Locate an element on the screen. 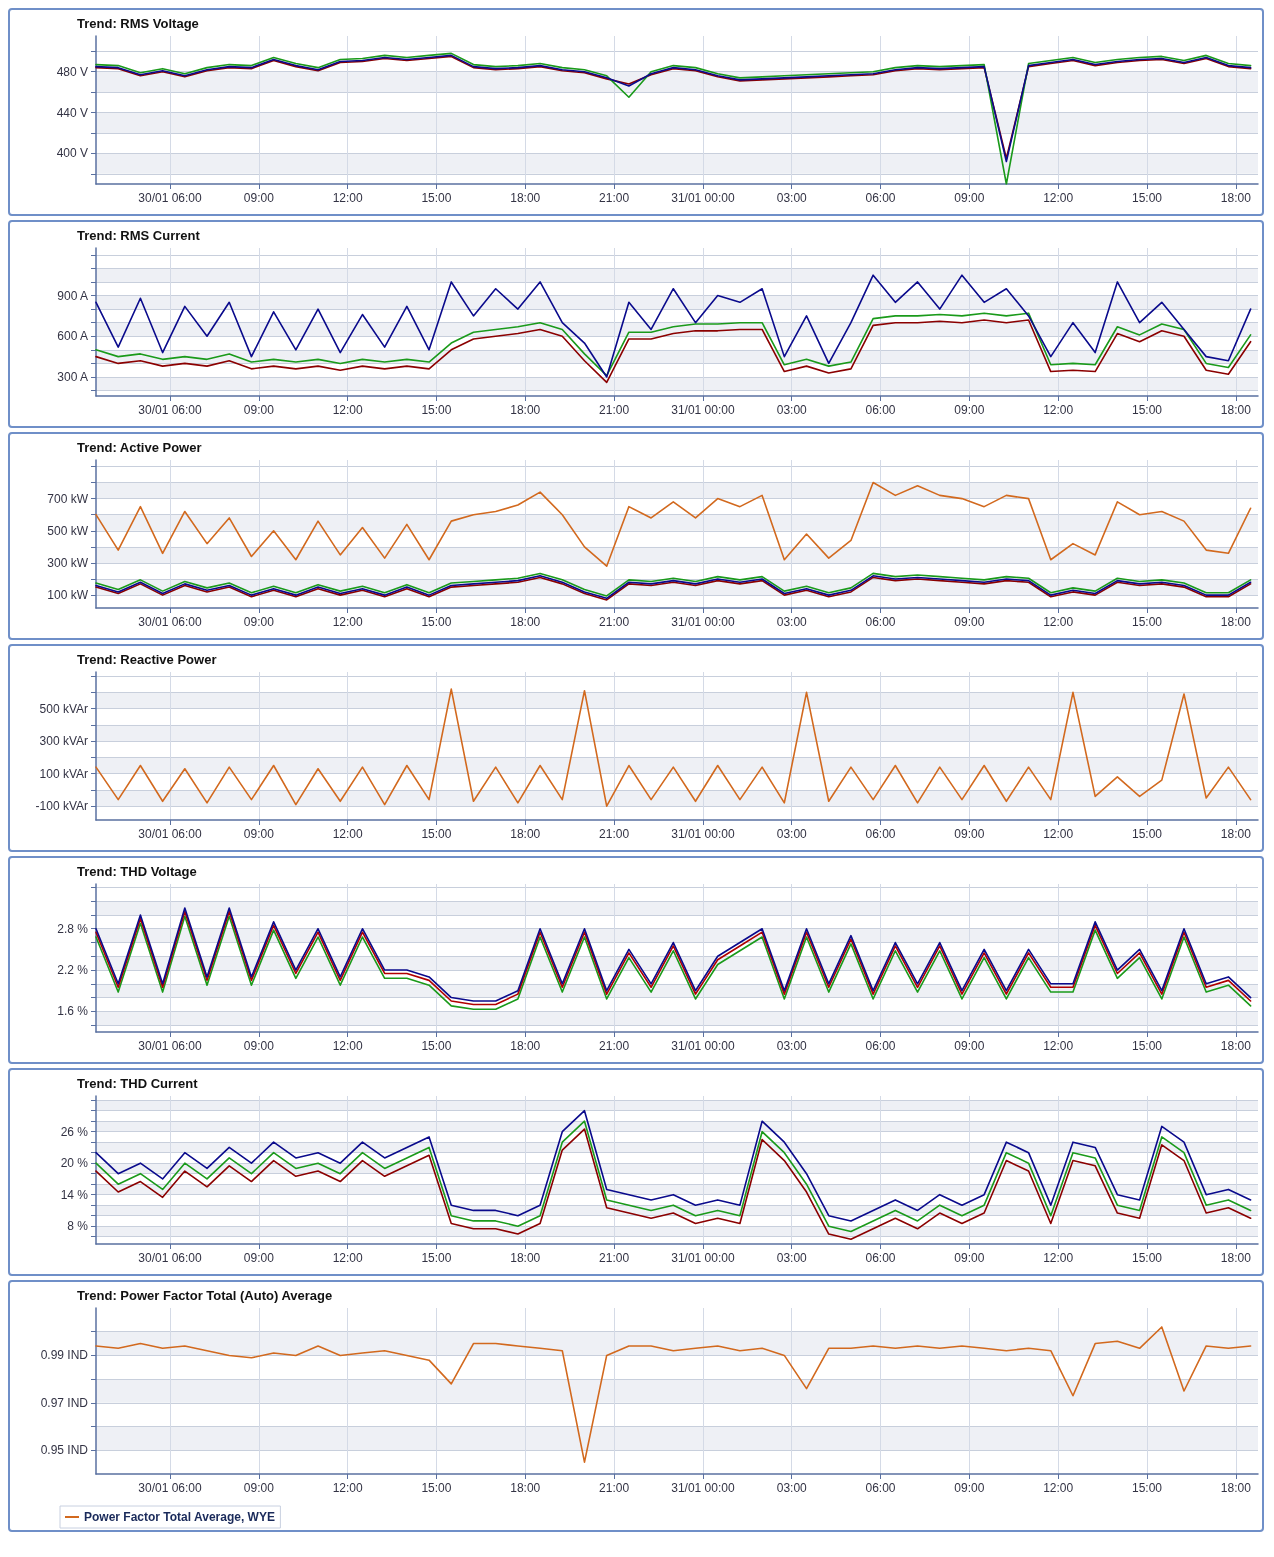 The image size is (1274, 1557). y-tick-label: -100 kVAr is located at coordinates (61, 806).